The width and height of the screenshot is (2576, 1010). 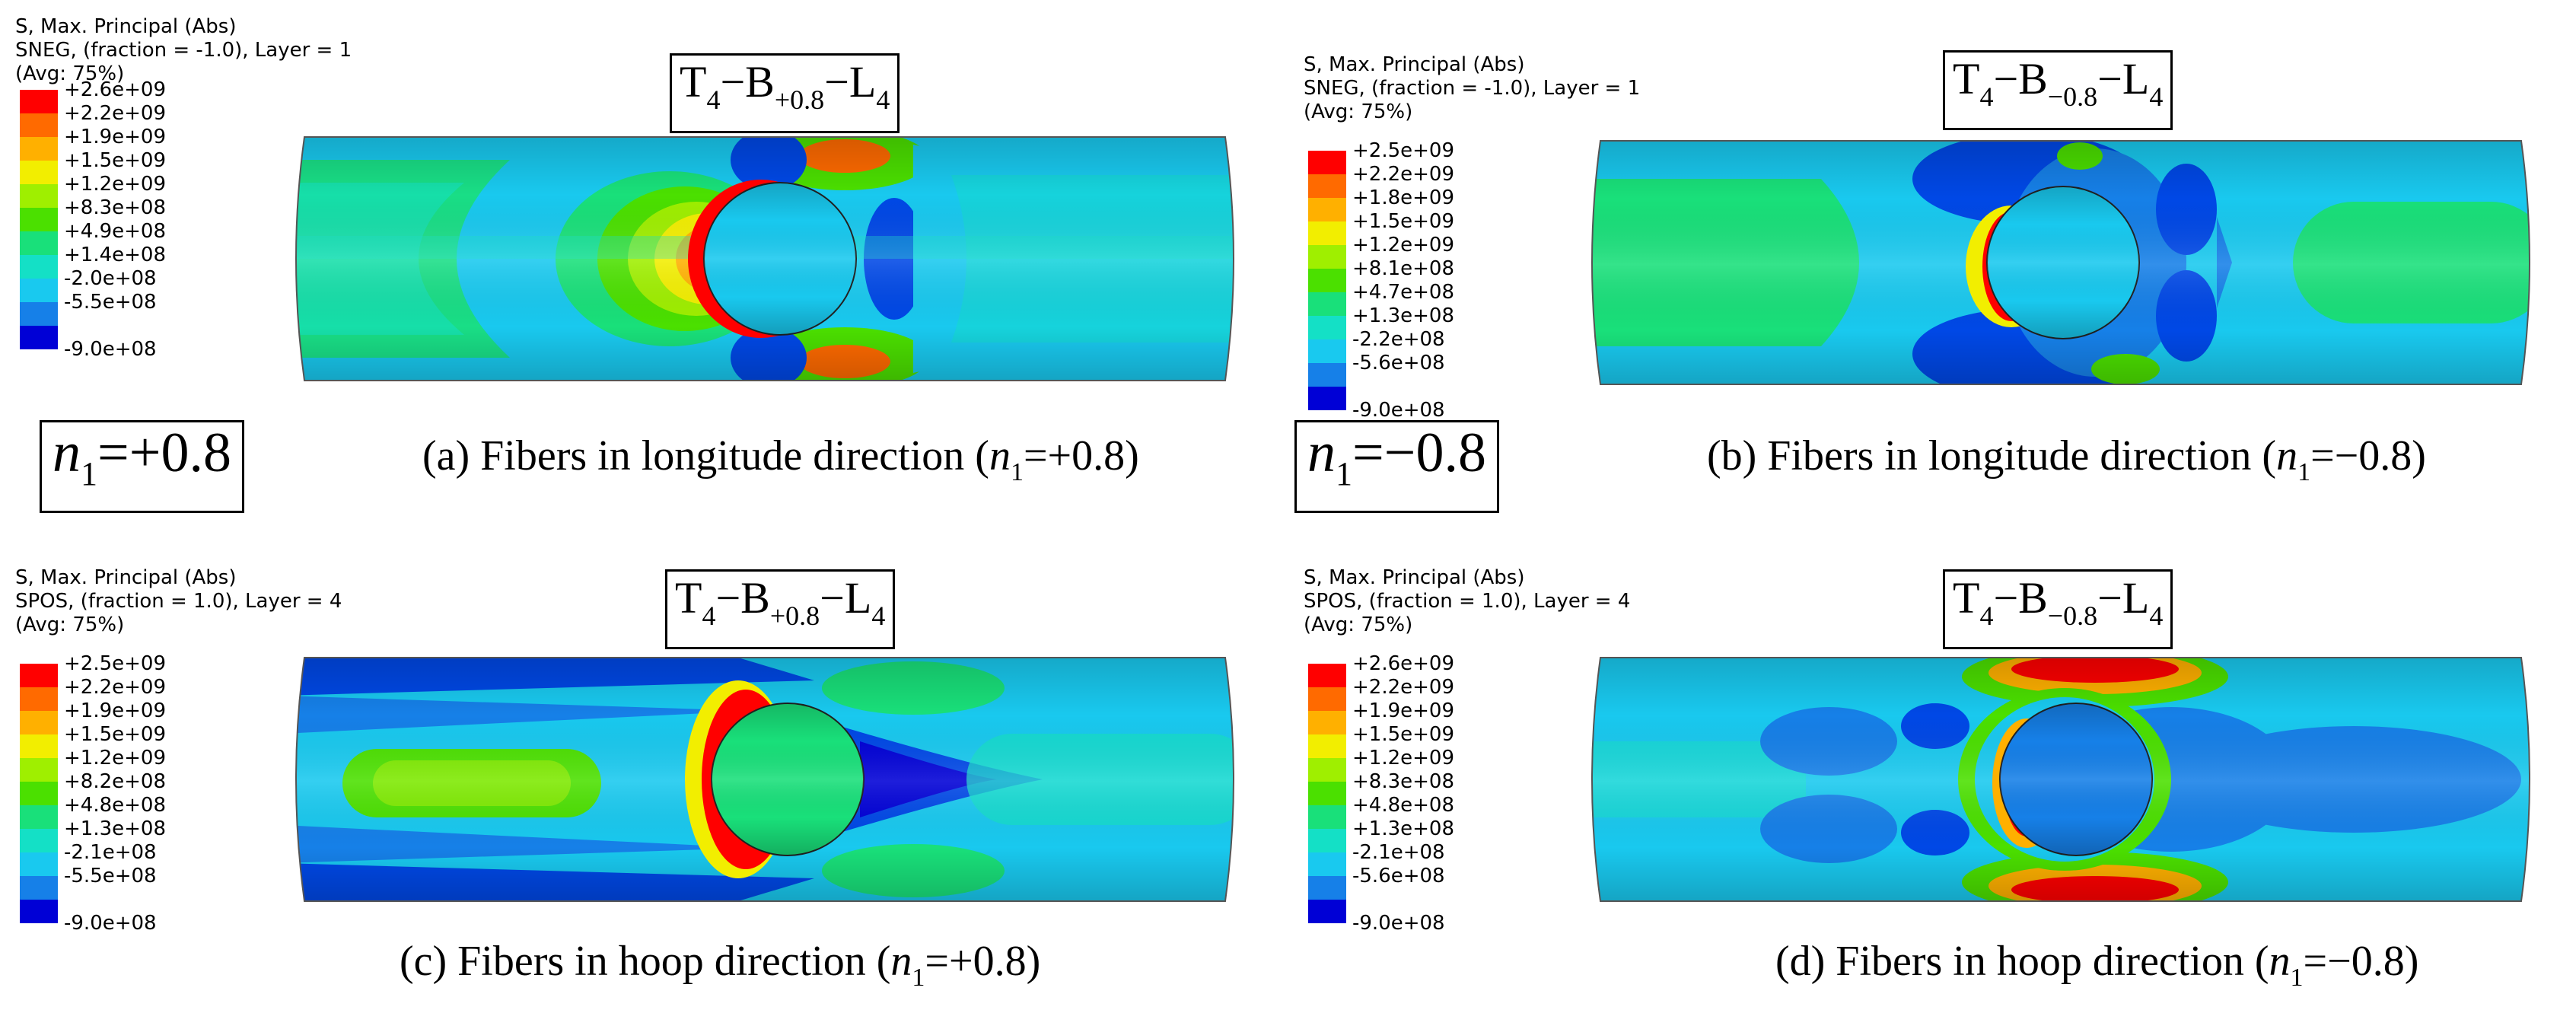 I want to click on legend-value: +1.8e+09, so click(x=1403, y=197).